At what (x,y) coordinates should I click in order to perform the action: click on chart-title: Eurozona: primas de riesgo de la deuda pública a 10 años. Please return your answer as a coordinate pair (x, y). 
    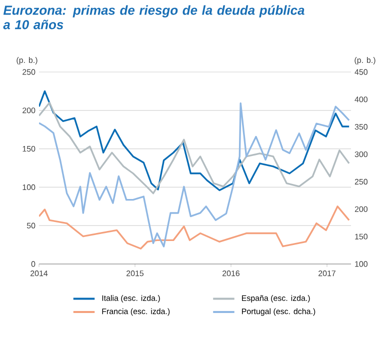
    Looking at the image, I should click on (153, 17).